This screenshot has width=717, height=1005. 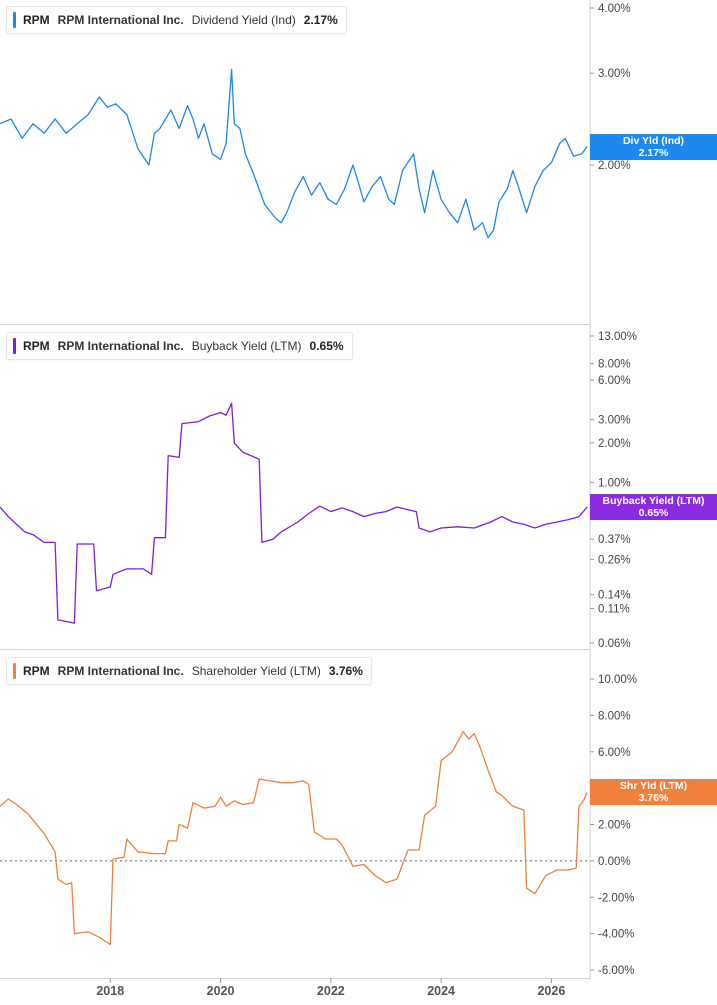 I want to click on x-tick-label: 2022, so click(x=331, y=991).